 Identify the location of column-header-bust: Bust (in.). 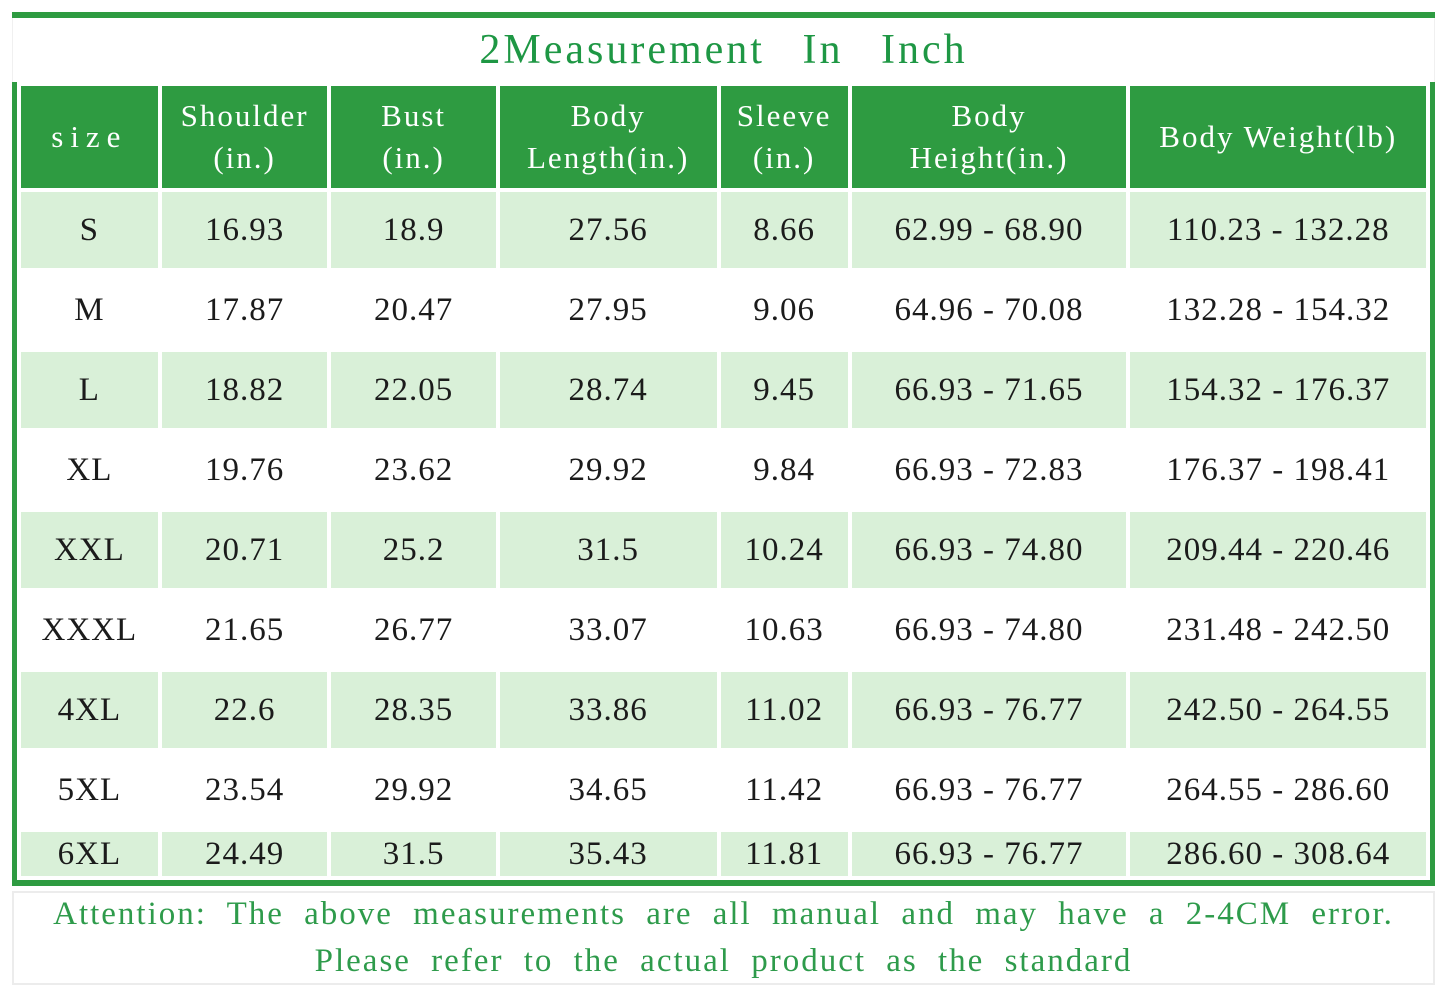
(413, 137).